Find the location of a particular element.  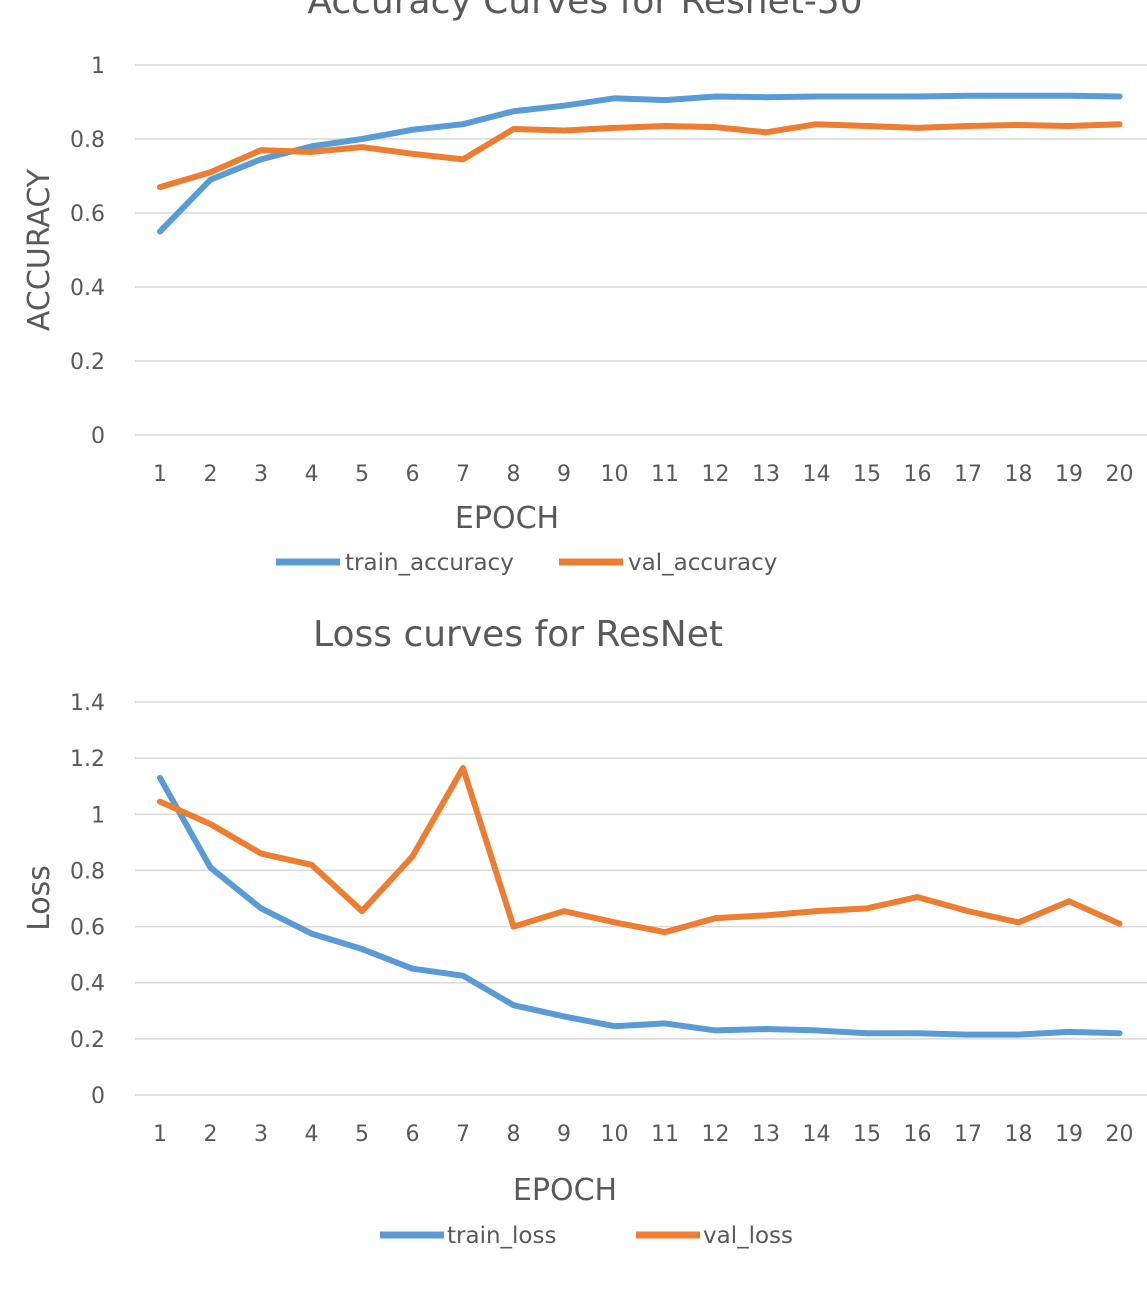

accuracy-x-tick-label: 12 is located at coordinates (716, 474).